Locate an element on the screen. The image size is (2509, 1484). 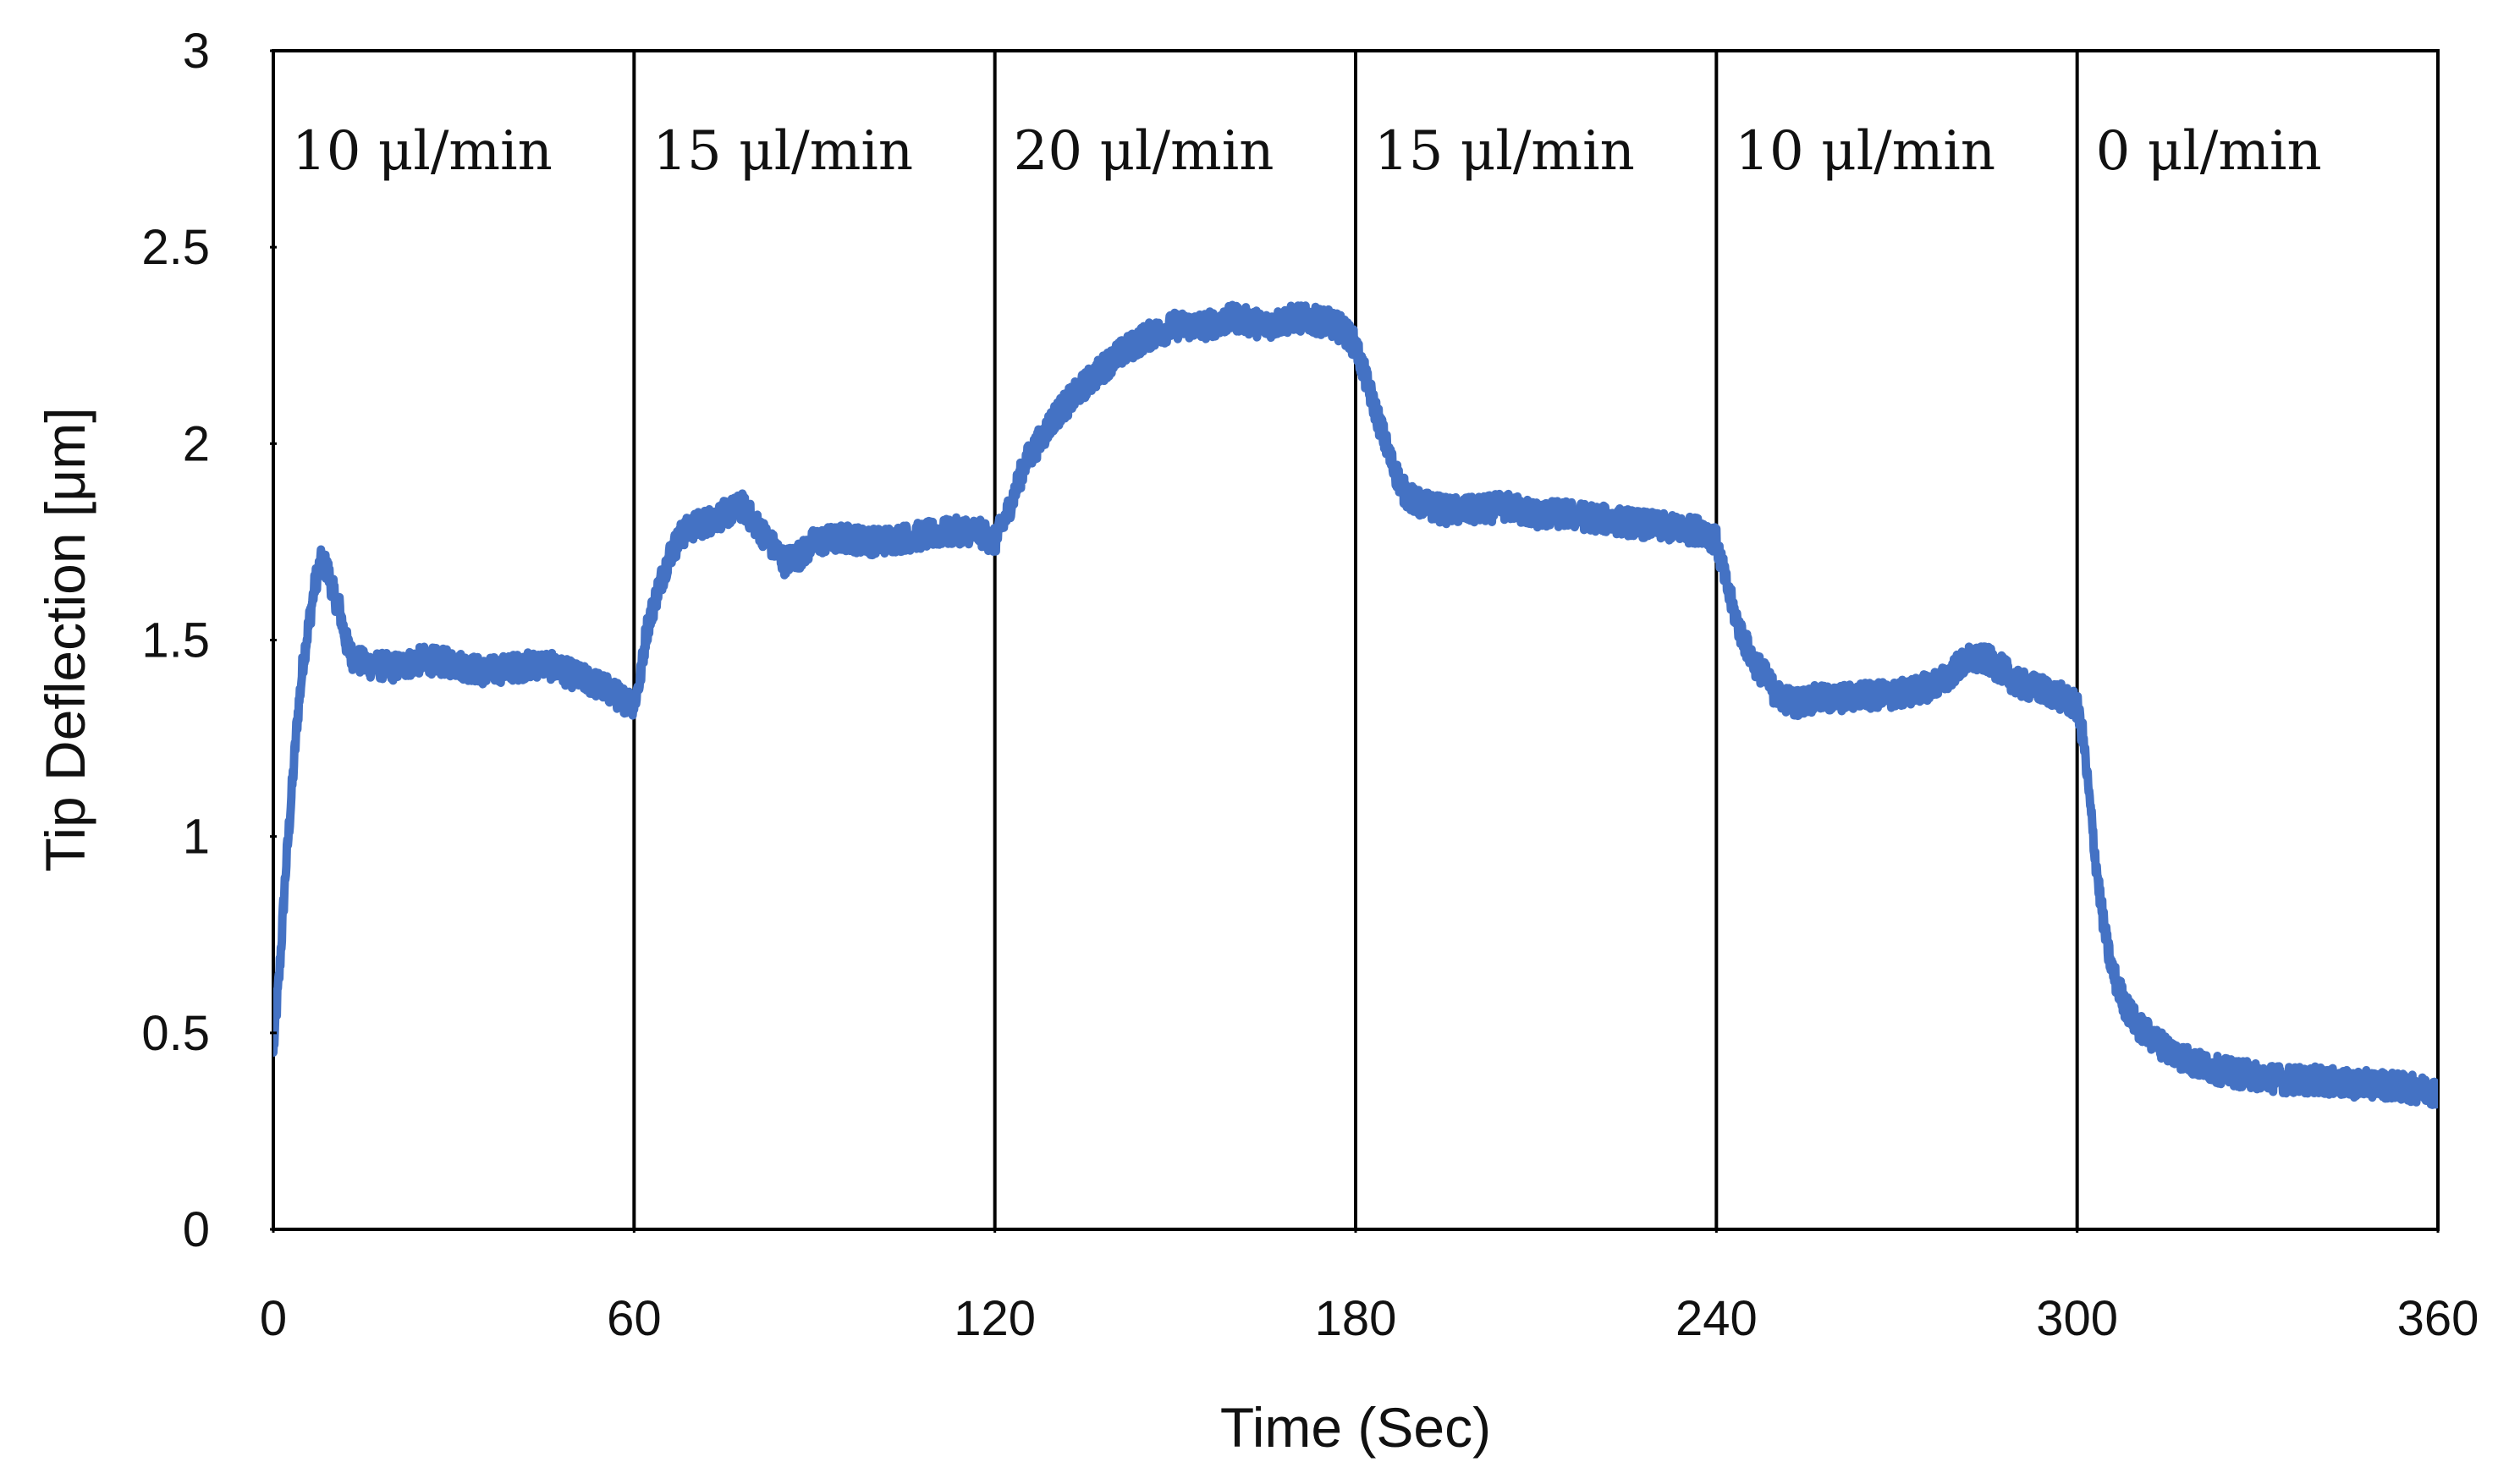
y-tick-label-6: 3 is located at coordinates (196, 51).